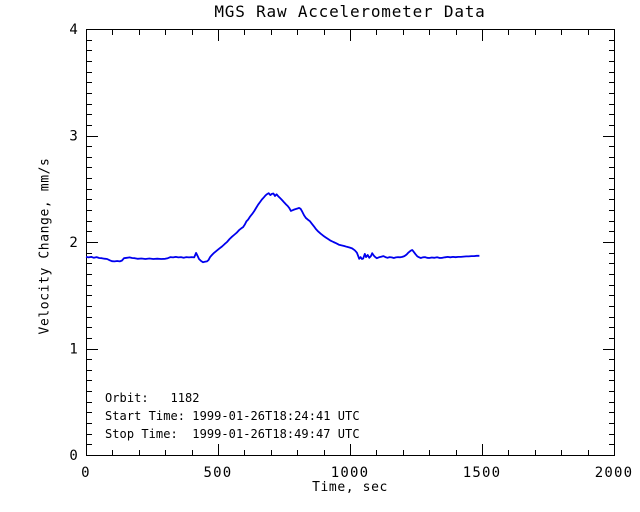  Describe the element at coordinates (232, 416) in the screenshot. I see `annotation-start-time: Start Time: 1999-01-26T18:24:41 UTC` at that location.